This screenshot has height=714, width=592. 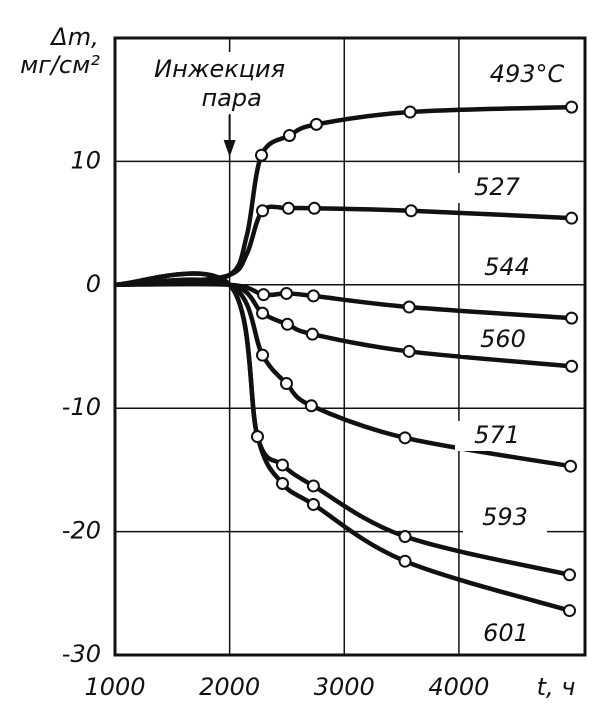 What do you see at coordinates (81, 407) in the screenshot?
I see `y-tick-label: -10` at bounding box center [81, 407].